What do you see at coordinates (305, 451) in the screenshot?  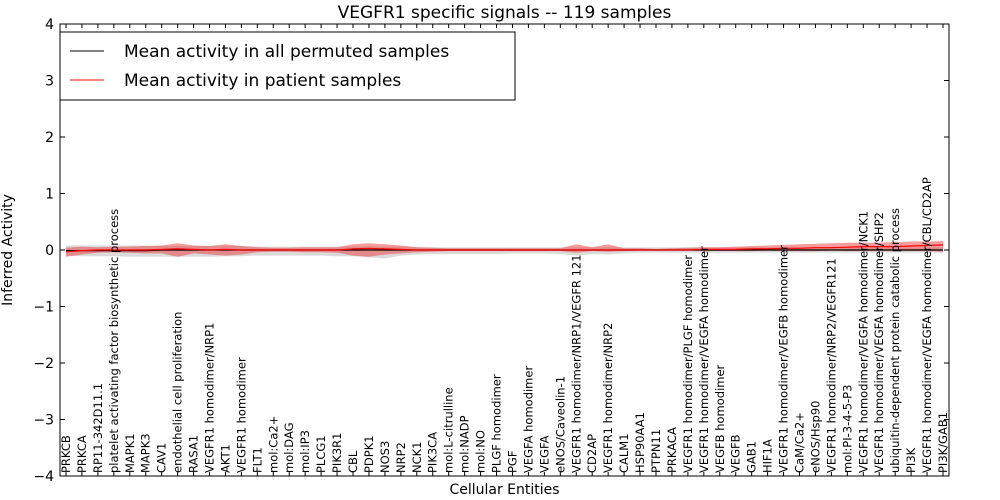 I see `x-tick-label: mol:IP3` at bounding box center [305, 451].